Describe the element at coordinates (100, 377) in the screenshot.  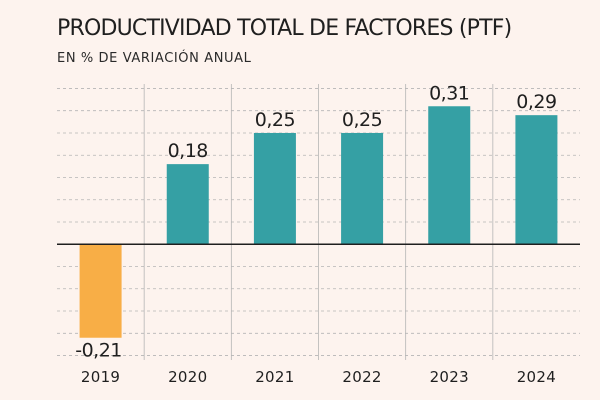
I see `category-label-2019: 2019` at that location.